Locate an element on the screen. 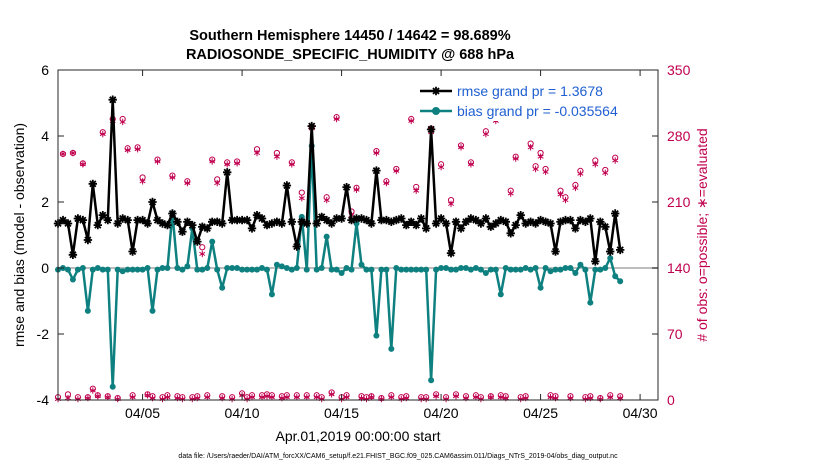  legend-label-bias: bias grand pr = -0.035564 is located at coordinates (537, 111).